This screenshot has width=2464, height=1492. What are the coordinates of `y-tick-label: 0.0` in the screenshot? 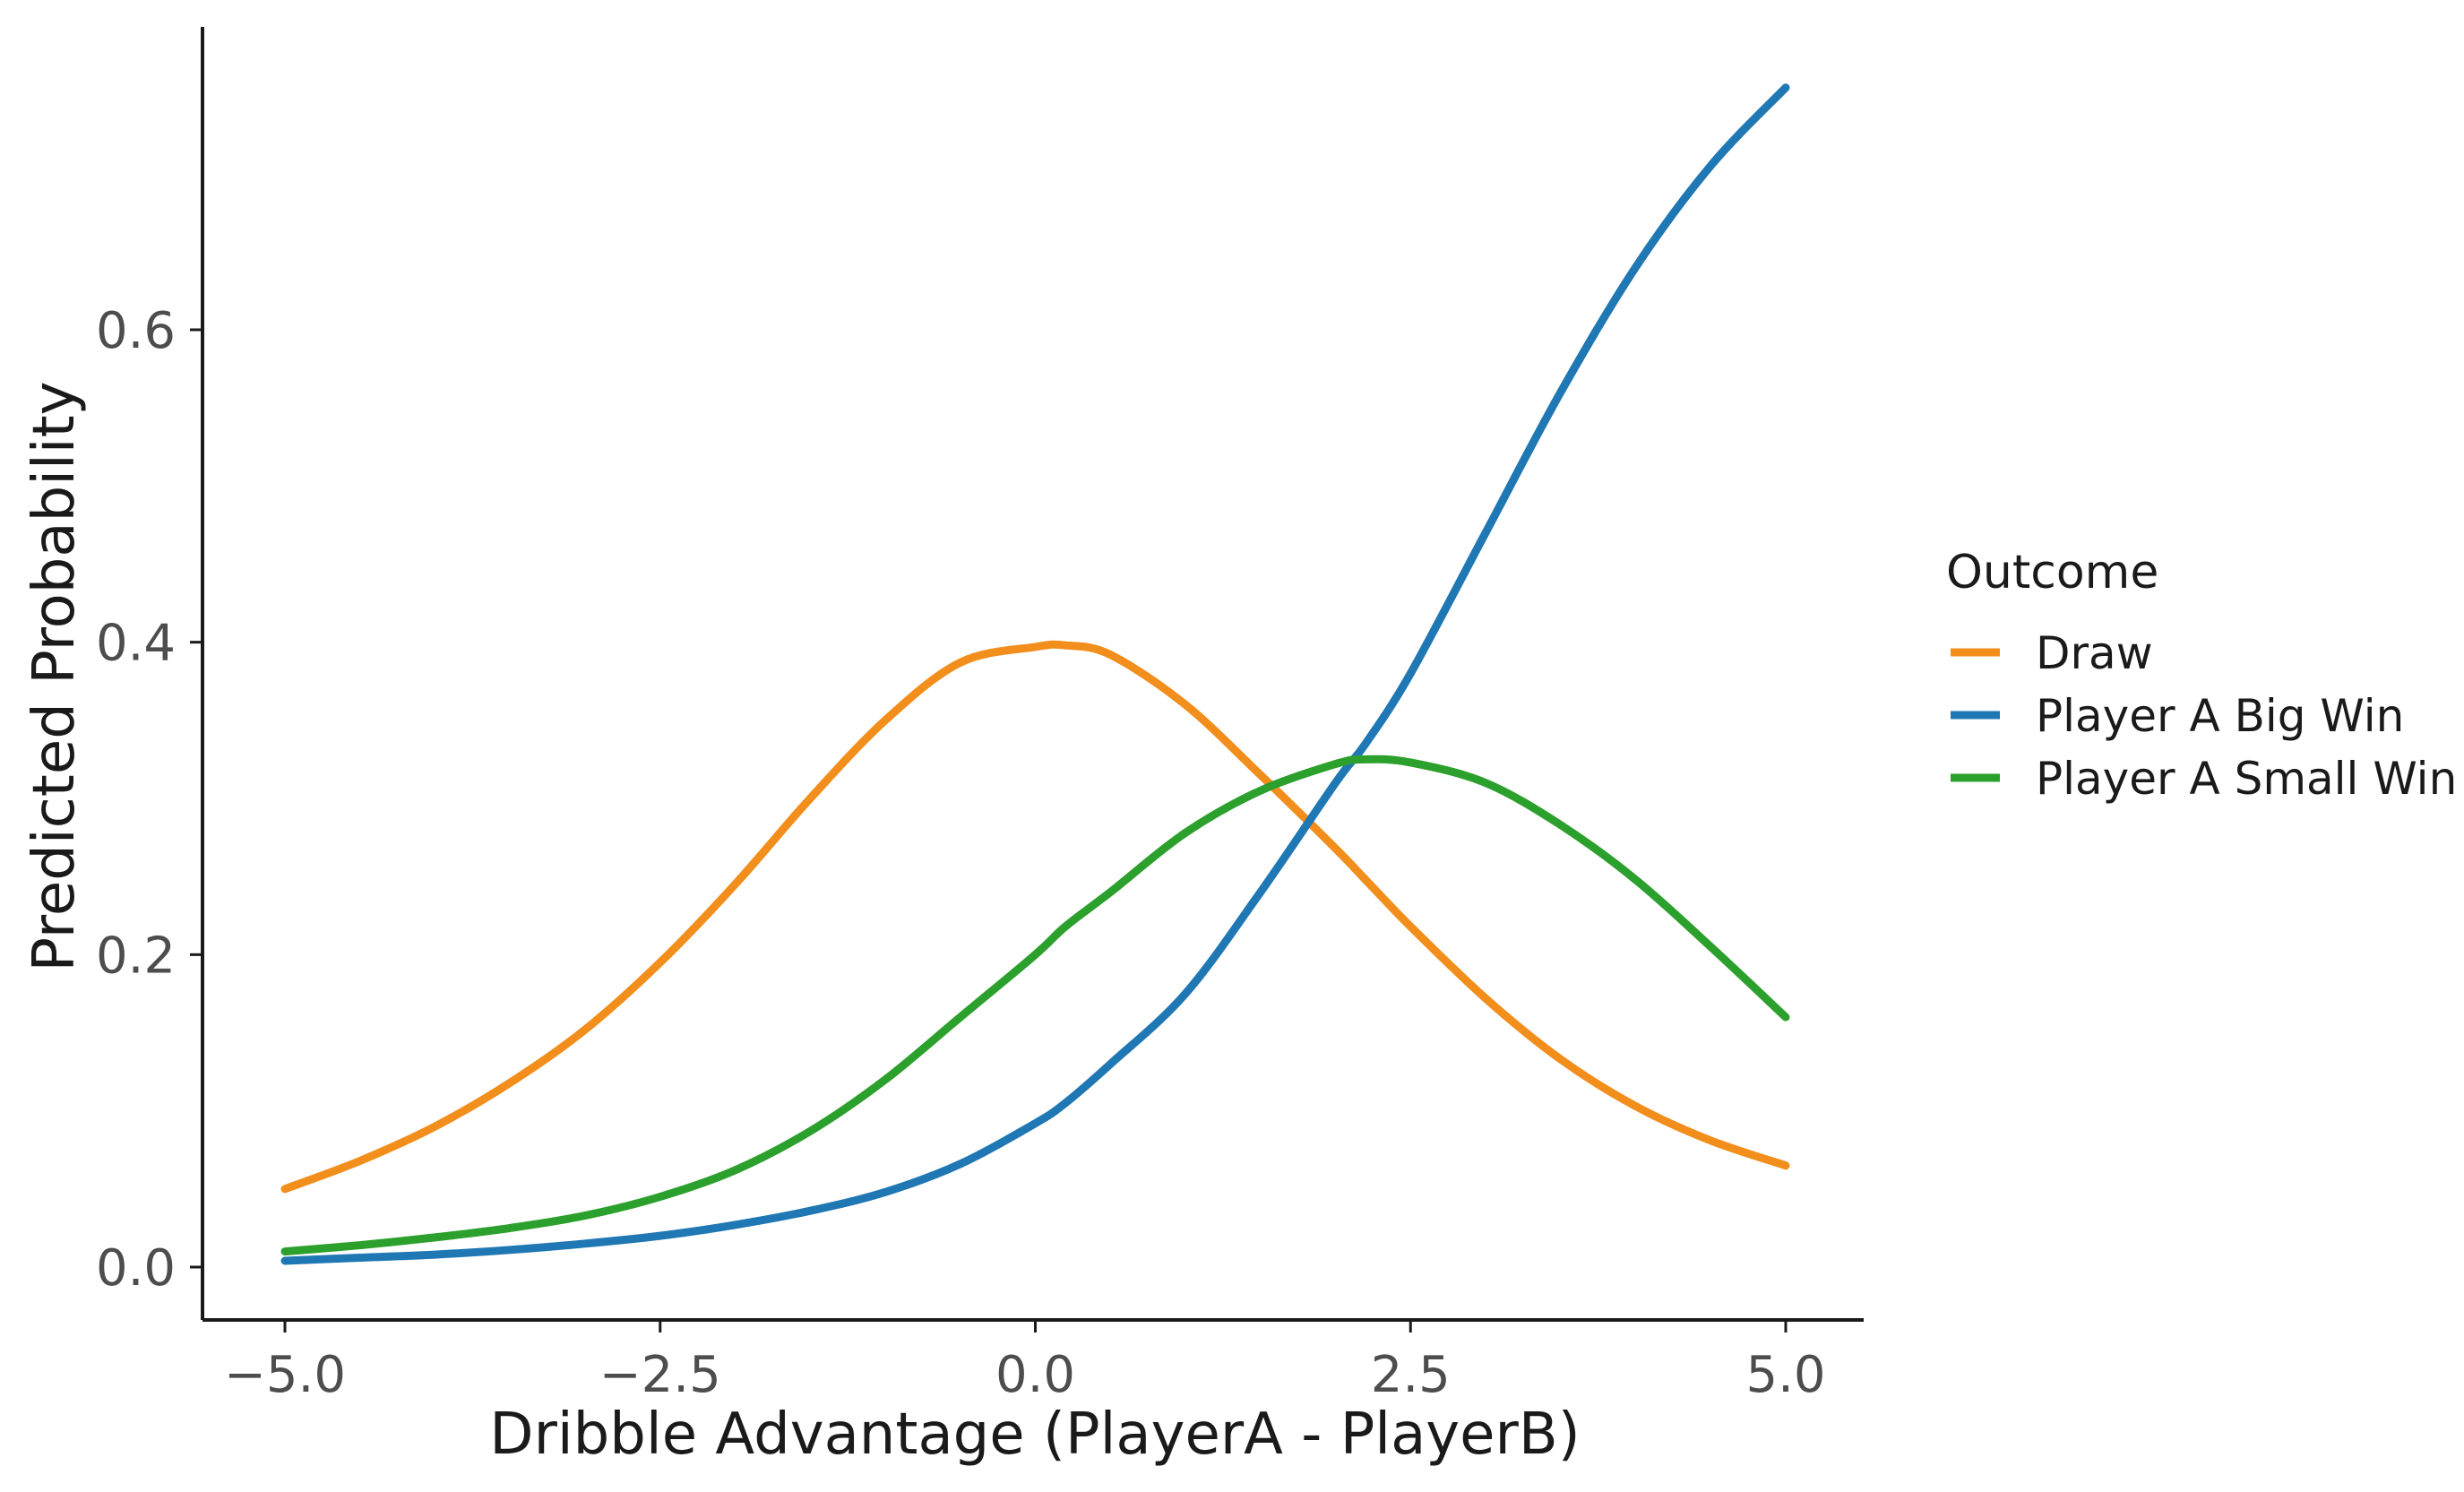 It's located at (136, 1268).